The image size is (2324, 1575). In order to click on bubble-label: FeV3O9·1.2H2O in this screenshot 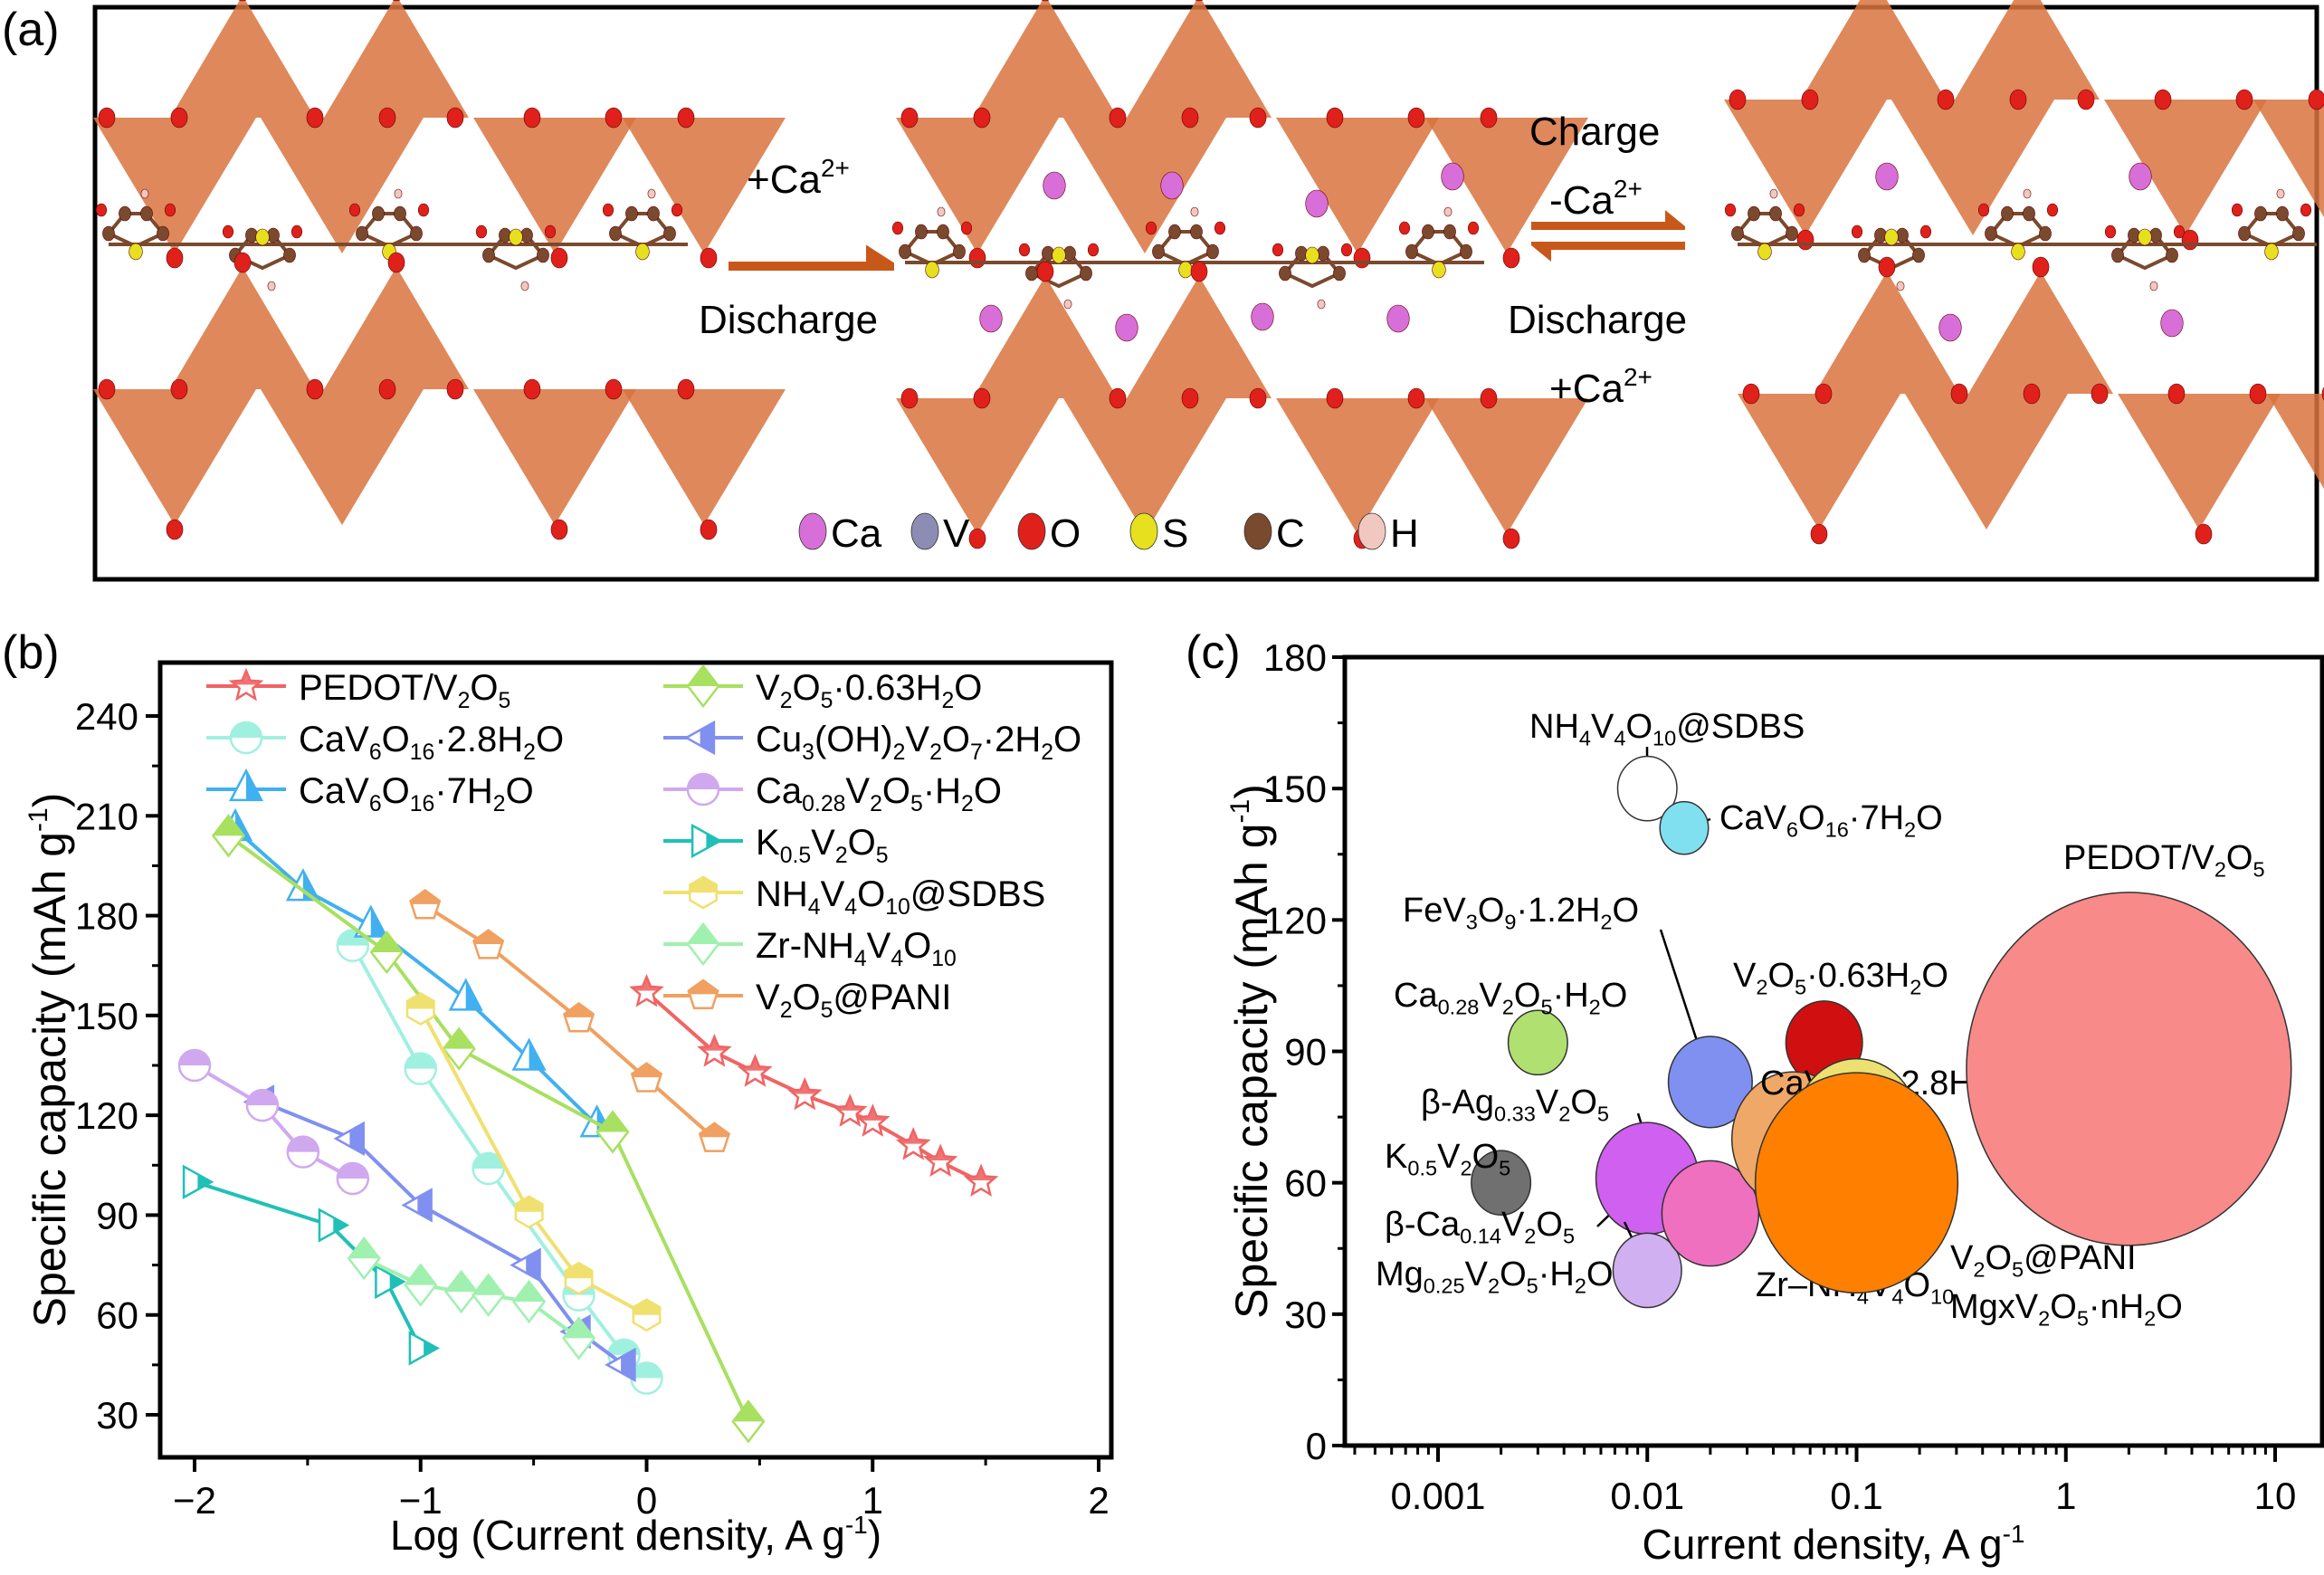, I will do `click(1521, 913)`.